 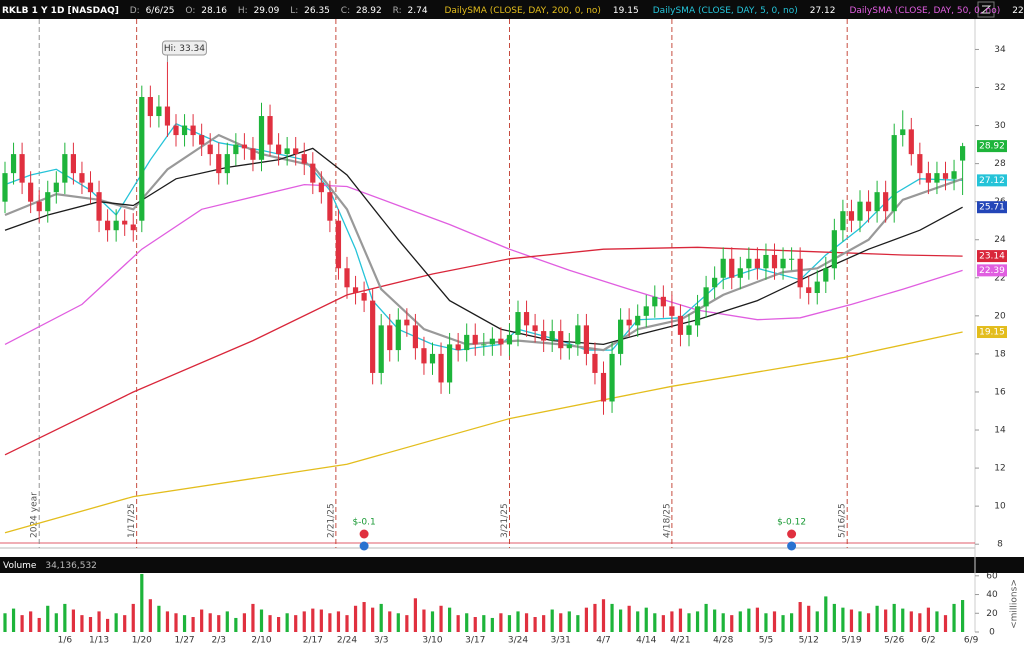 I want to click on y-tick-label: 14, so click(x=1000, y=431).